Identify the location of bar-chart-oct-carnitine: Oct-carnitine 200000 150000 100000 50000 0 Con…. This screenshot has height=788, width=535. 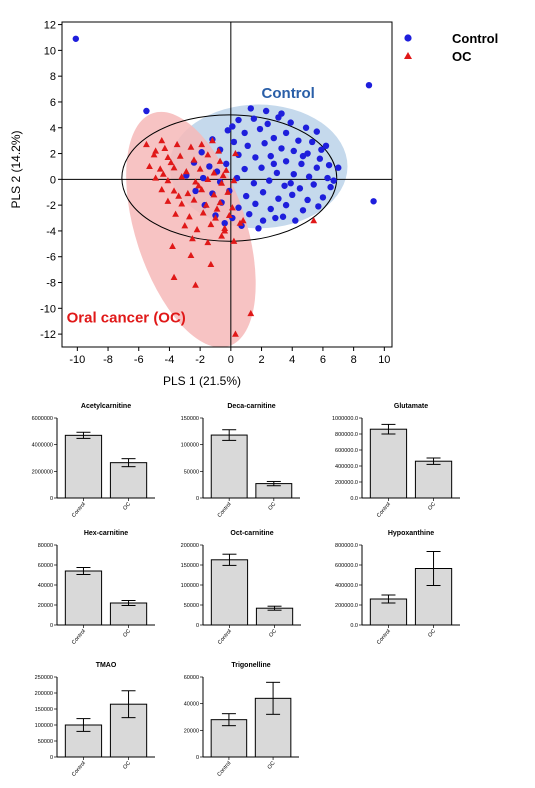
(241, 588).